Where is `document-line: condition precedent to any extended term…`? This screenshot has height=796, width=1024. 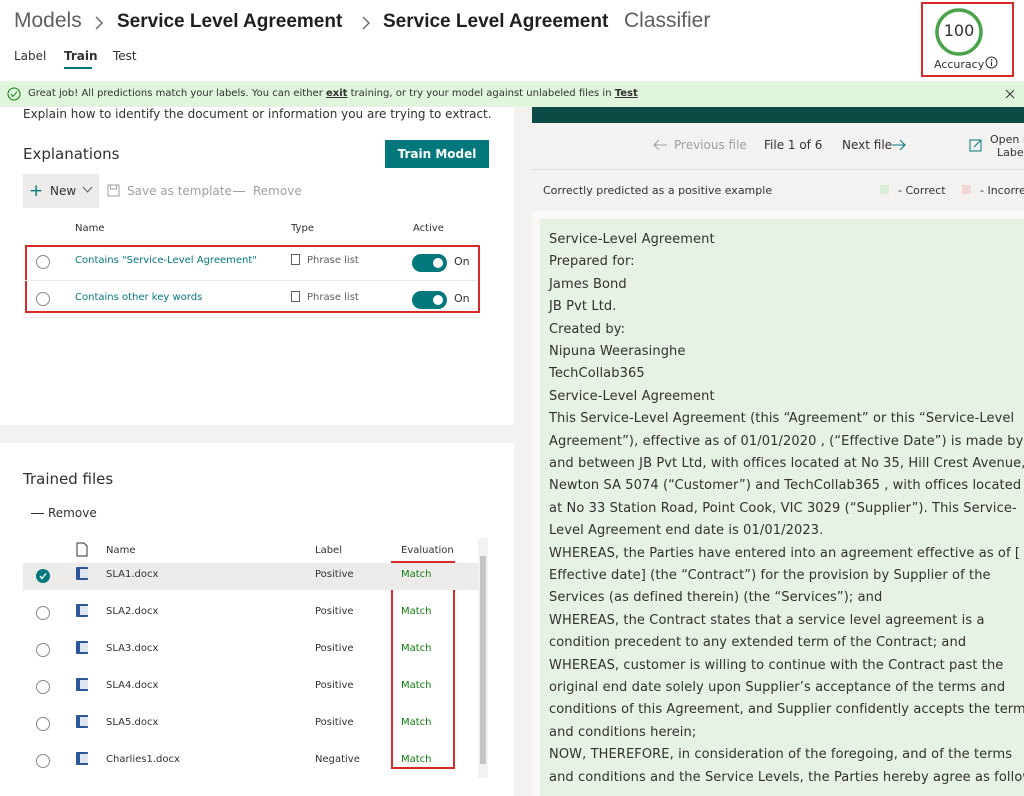
document-line: condition precedent to any extended term… is located at coordinates (758, 643).